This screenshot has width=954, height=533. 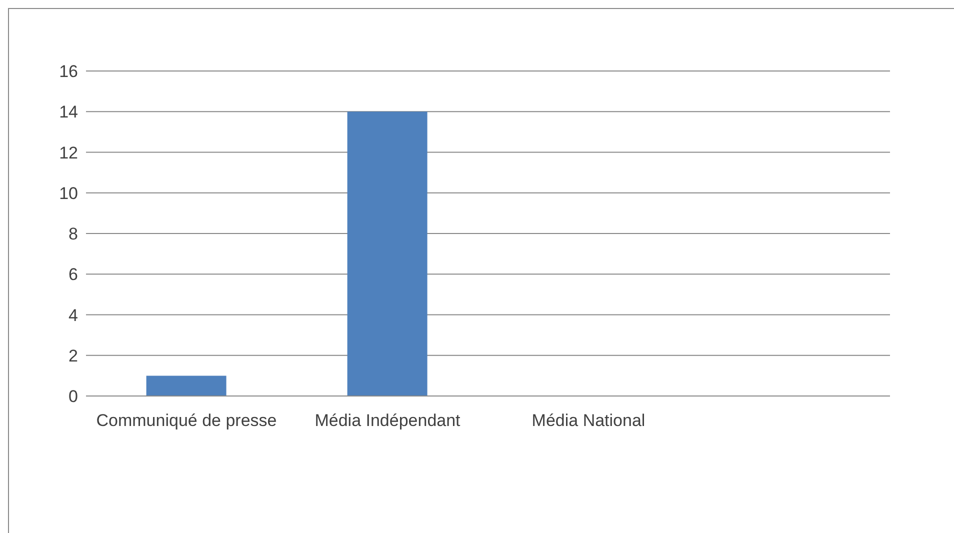 What do you see at coordinates (73, 234) in the screenshot?
I see `y-tick-label: 8` at bounding box center [73, 234].